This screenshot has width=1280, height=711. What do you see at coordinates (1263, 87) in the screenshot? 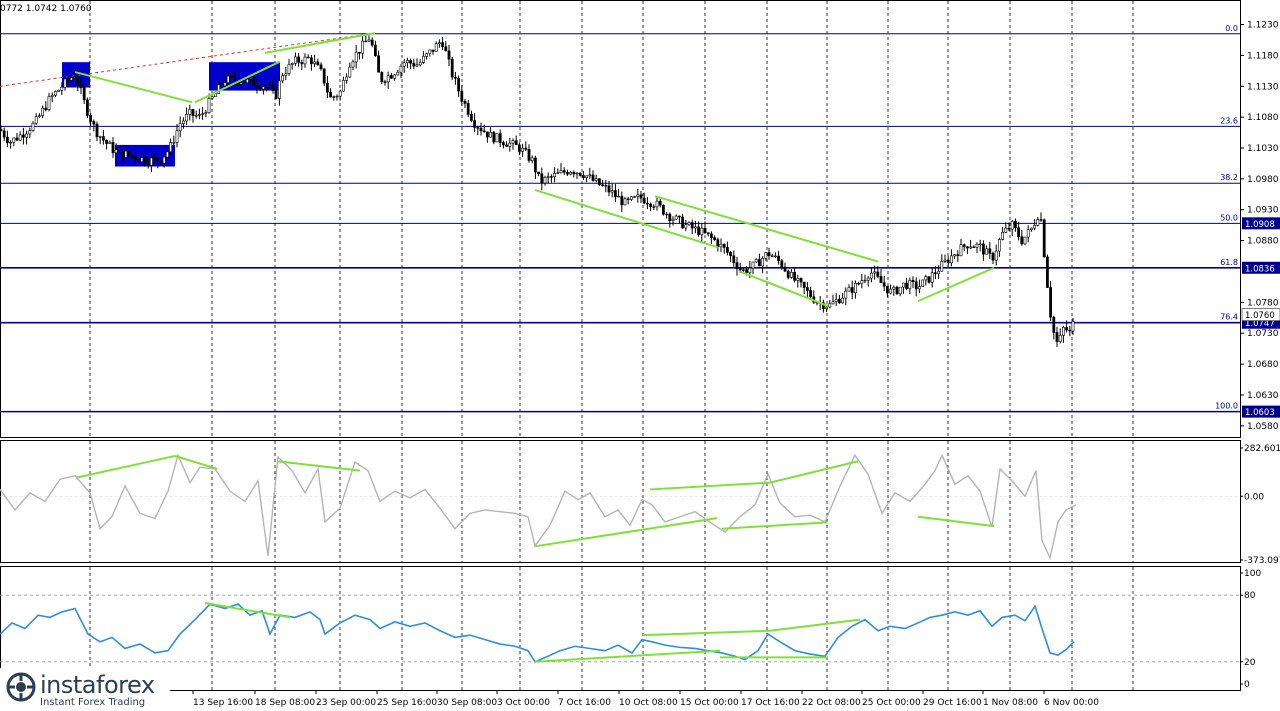
I see `price-axis-label: 1.1130` at bounding box center [1263, 87].